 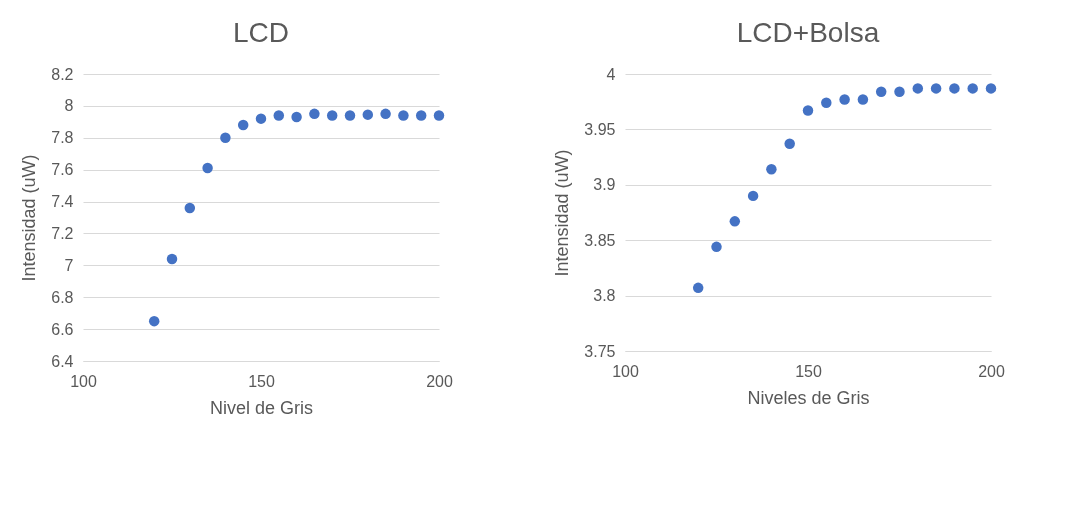 What do you see at coordinates (62, 361) in the screenshot?
I see `y-tick-label: 6.4` at bounding box center [62, 361].